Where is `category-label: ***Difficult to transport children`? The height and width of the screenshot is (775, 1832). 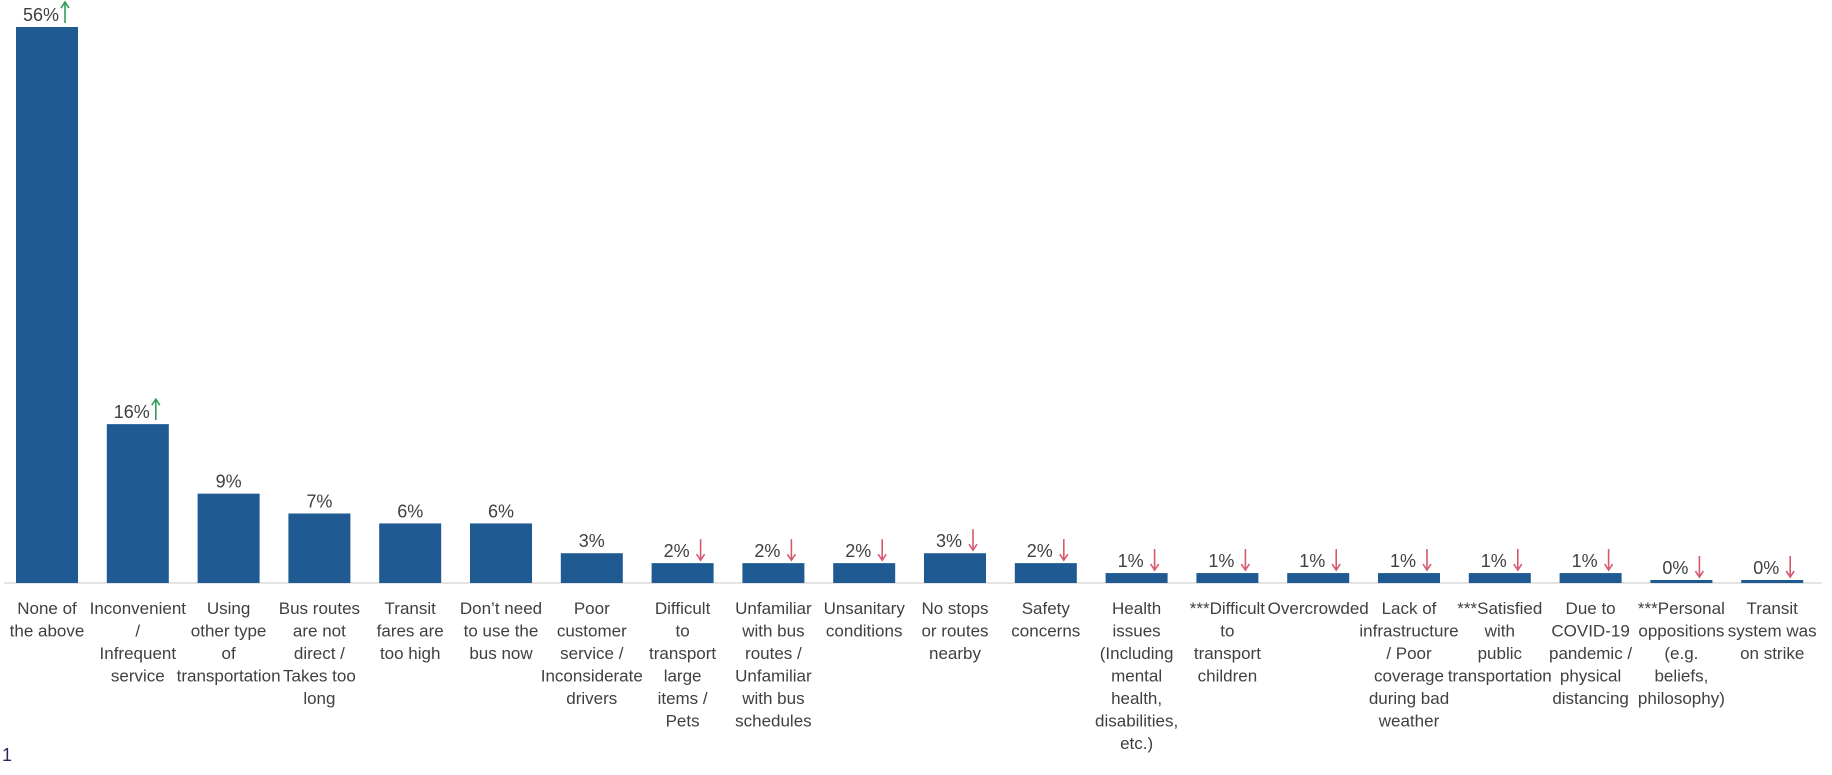
category-label: ***Difficult to transport children is located at coordinates (1228, 642).